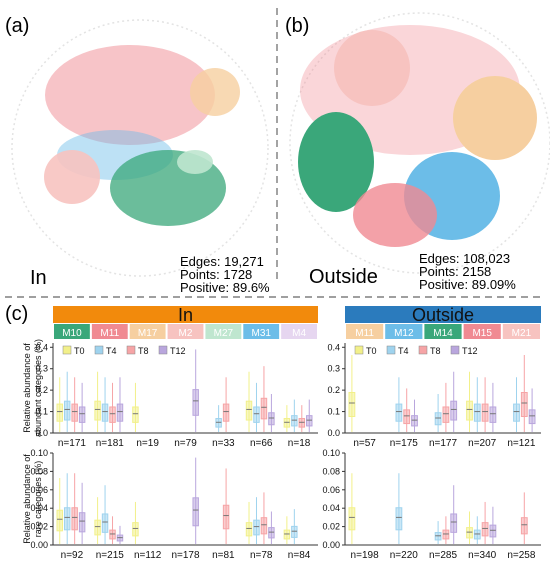  What do you see at coordinates (16, 314) in the screenshot?
I see `panel-c-letter: (c)` at bounding box center [16, 314].